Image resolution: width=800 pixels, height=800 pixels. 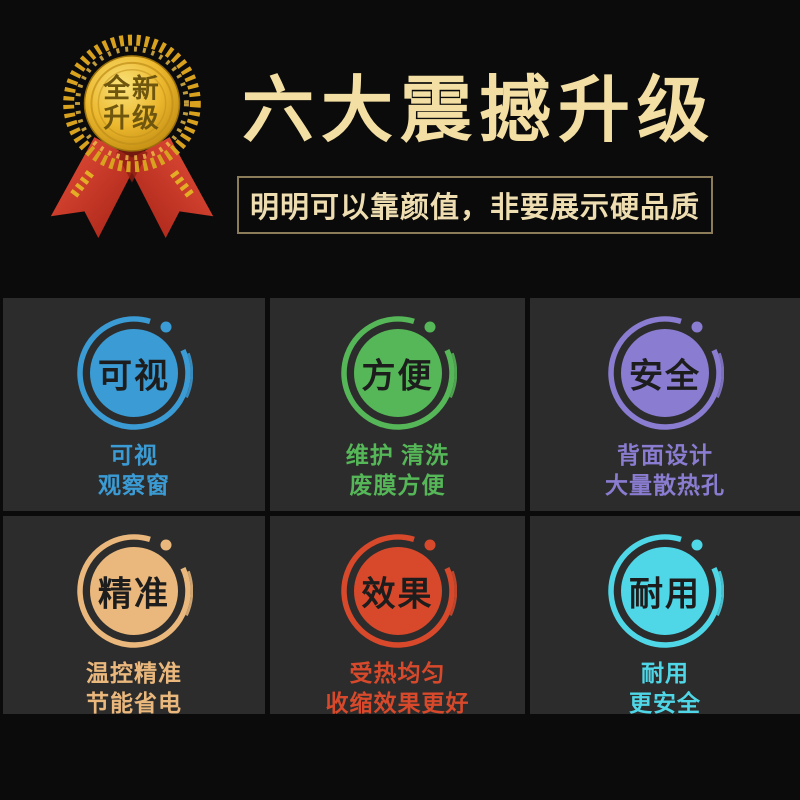 What do you see at coordinates (665, 594) in the screenshot?
I see `icon-label: 耐用` at bounding box center [665, 594].